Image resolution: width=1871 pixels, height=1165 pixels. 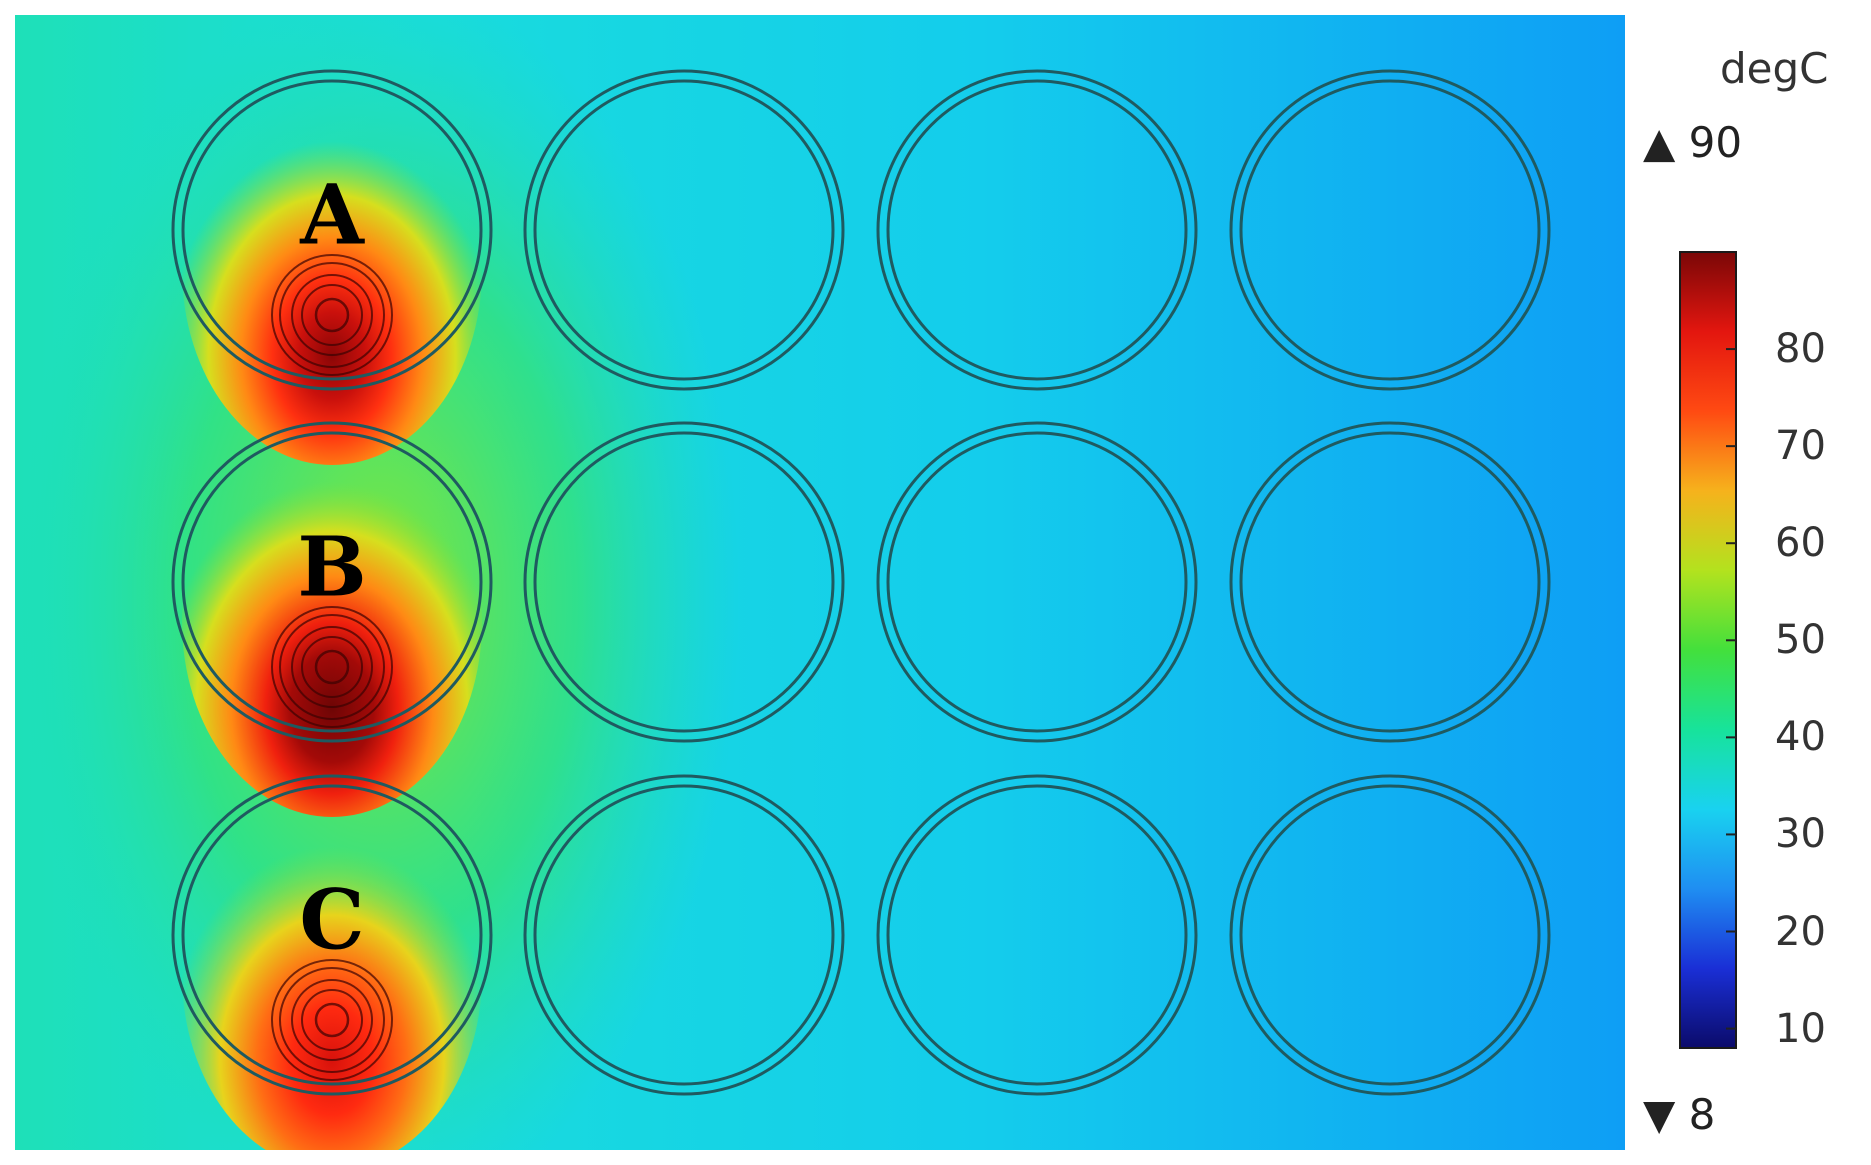 I want to click on colorbar-tick-label: 80, so click(x=1800, y=349).